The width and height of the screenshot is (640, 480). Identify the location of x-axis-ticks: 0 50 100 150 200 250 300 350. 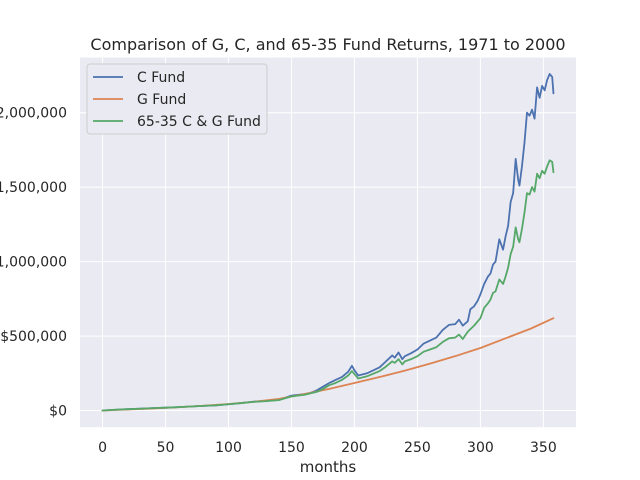
(327, 448).